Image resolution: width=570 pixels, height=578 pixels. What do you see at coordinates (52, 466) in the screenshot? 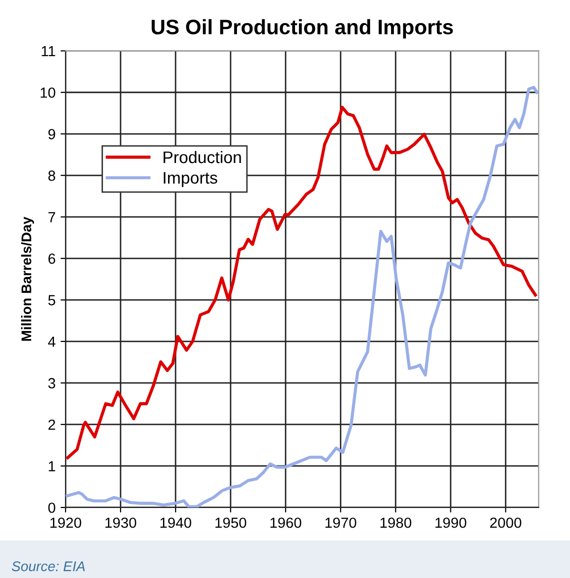
I see `y-tick-label: 1` at bounding box center [52, 466].